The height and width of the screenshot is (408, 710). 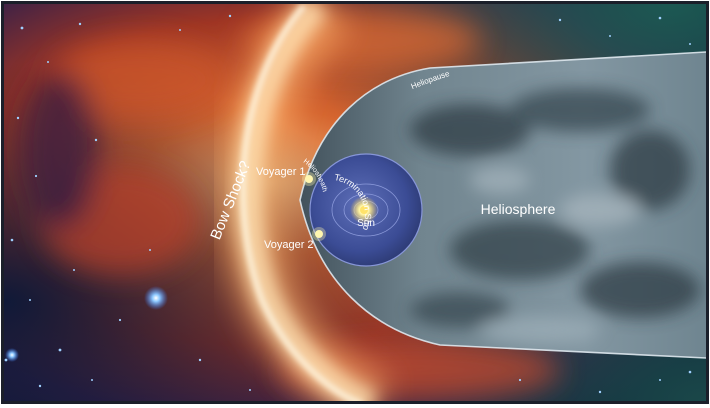 What do you see at coordinates (289, 245) in the screenshot?
I see `voyager-2-label: Voyager 2` at bounding box center [289, 245].